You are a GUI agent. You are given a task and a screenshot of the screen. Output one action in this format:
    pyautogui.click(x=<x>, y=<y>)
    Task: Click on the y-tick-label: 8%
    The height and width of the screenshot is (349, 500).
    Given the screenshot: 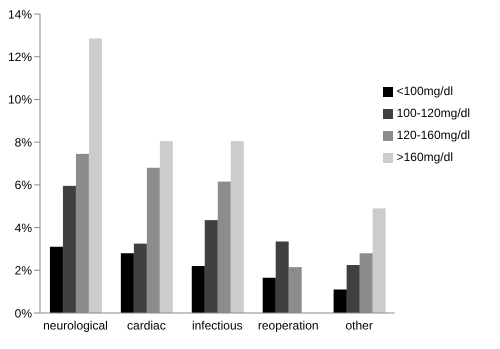 What is the action you would take?
    pyautogui.click(x=23, y=142)
    